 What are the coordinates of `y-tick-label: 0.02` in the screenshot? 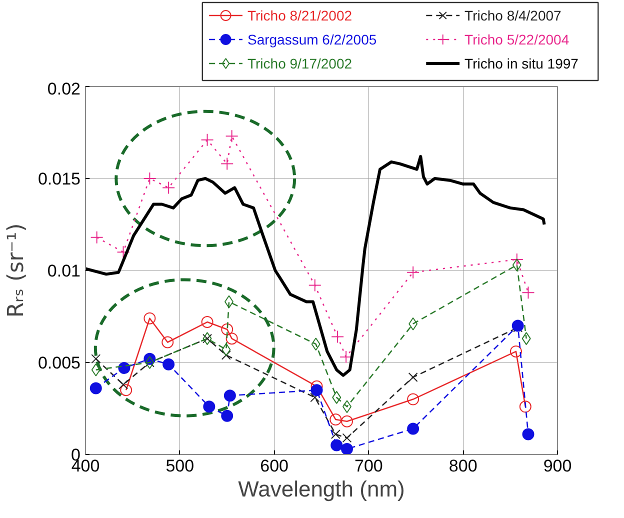 It's located at (64, 89).